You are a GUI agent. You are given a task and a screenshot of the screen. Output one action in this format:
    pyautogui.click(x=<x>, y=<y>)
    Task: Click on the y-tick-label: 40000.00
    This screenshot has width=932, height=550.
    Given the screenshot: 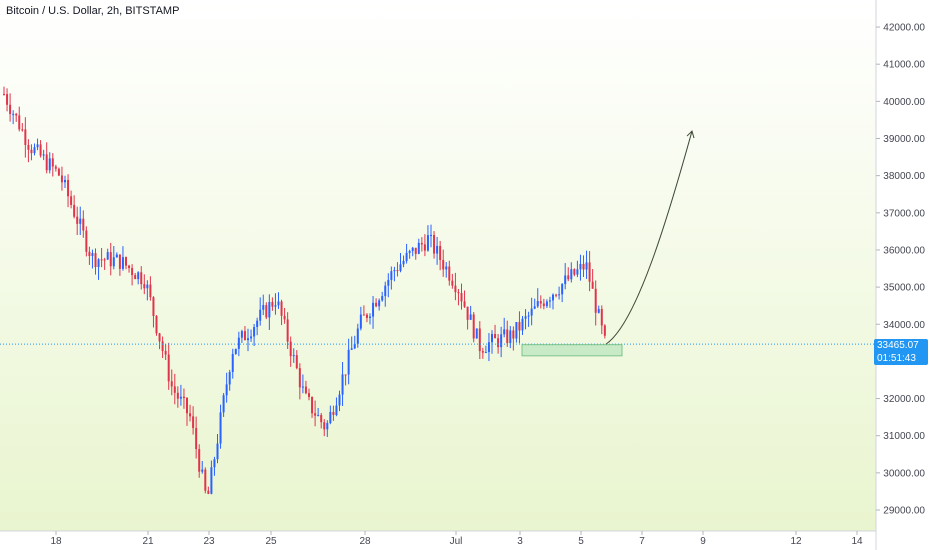 What is the action you would take?
    pyautogui.click(x=904, y=102)
    